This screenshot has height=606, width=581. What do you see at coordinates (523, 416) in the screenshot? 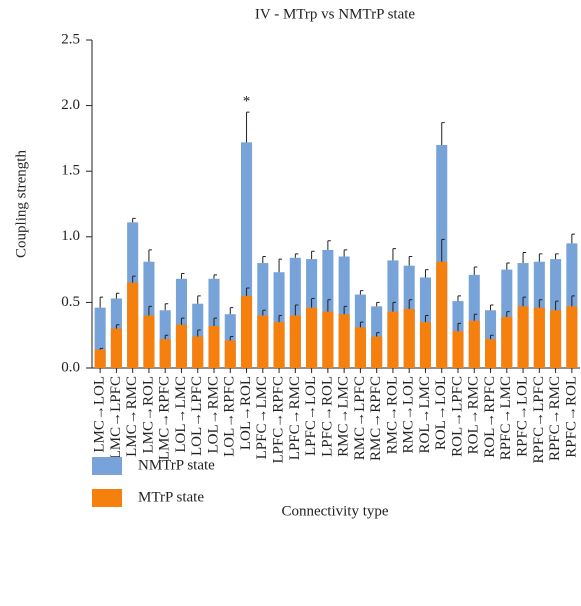
I see `x-tick-label: RPFC→LOL` at bounding box center [523, 416].